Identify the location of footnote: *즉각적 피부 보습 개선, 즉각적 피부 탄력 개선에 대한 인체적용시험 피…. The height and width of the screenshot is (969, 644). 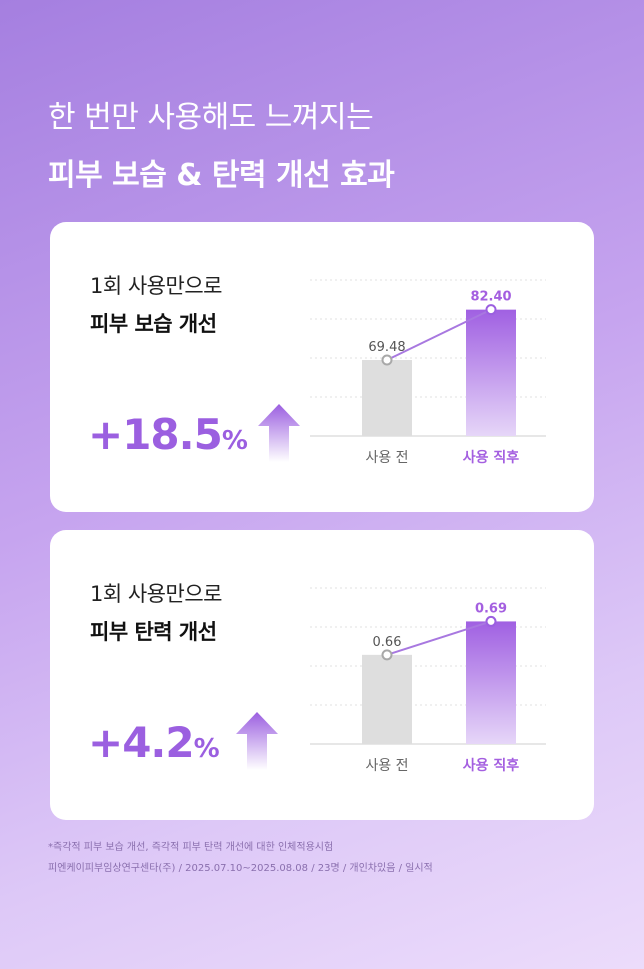
(240, 858).